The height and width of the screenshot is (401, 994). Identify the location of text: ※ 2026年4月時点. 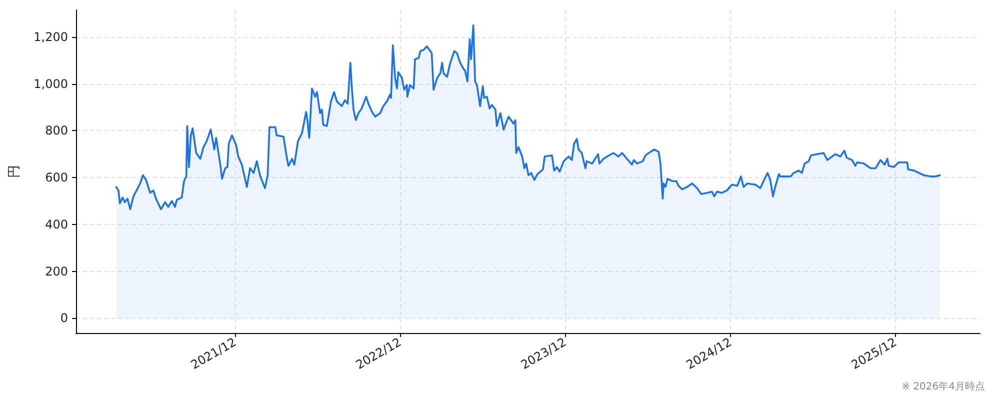
(943, 386).